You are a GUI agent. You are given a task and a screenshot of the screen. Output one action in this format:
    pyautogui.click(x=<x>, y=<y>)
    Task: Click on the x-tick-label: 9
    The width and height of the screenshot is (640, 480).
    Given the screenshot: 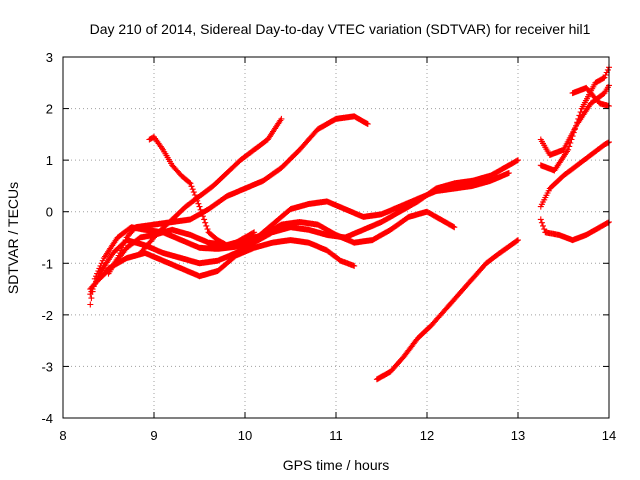 What is the action you would take?
    pyautogui.click(x=153, y=435)
    